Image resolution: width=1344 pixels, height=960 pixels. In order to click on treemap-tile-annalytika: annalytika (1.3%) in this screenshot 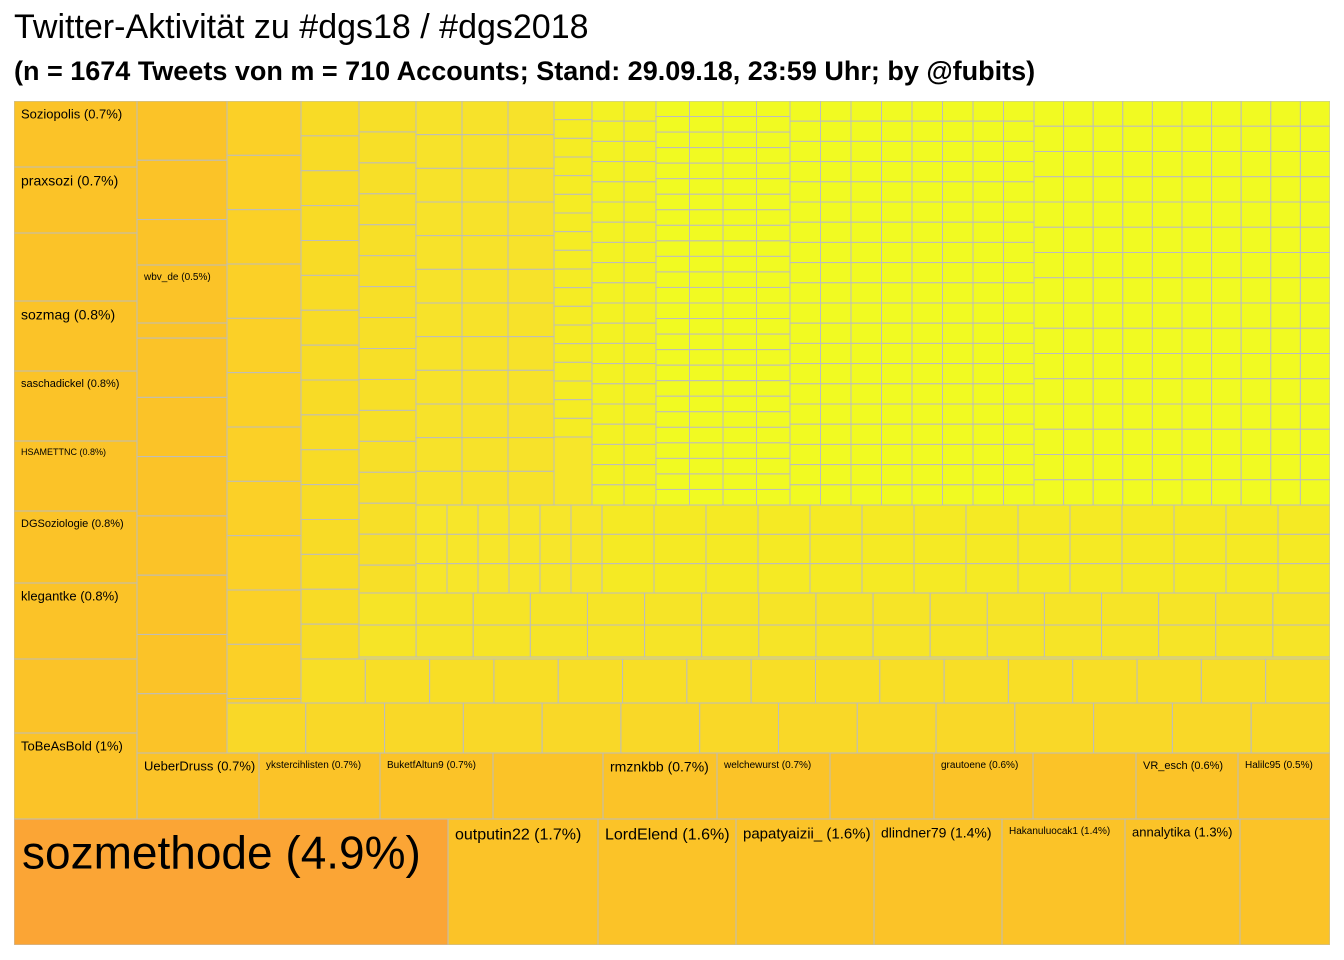, I will do `click(1182, 881)`.